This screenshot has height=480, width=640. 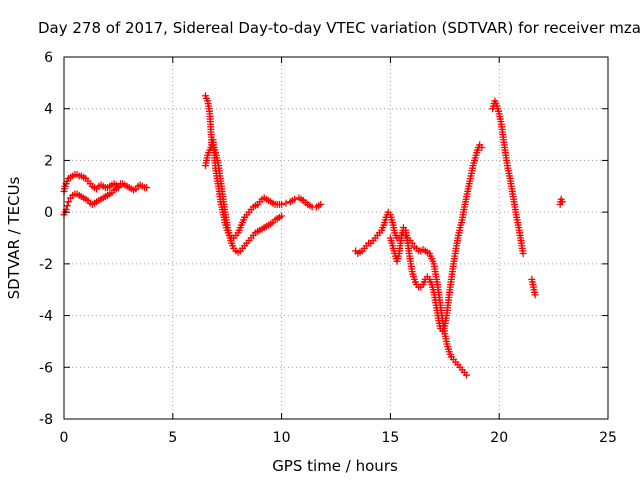 What do you see at coordinates (48, 110) in the screenshot?
I see `y-tick-label: 4` at bounding box center [48, 110].